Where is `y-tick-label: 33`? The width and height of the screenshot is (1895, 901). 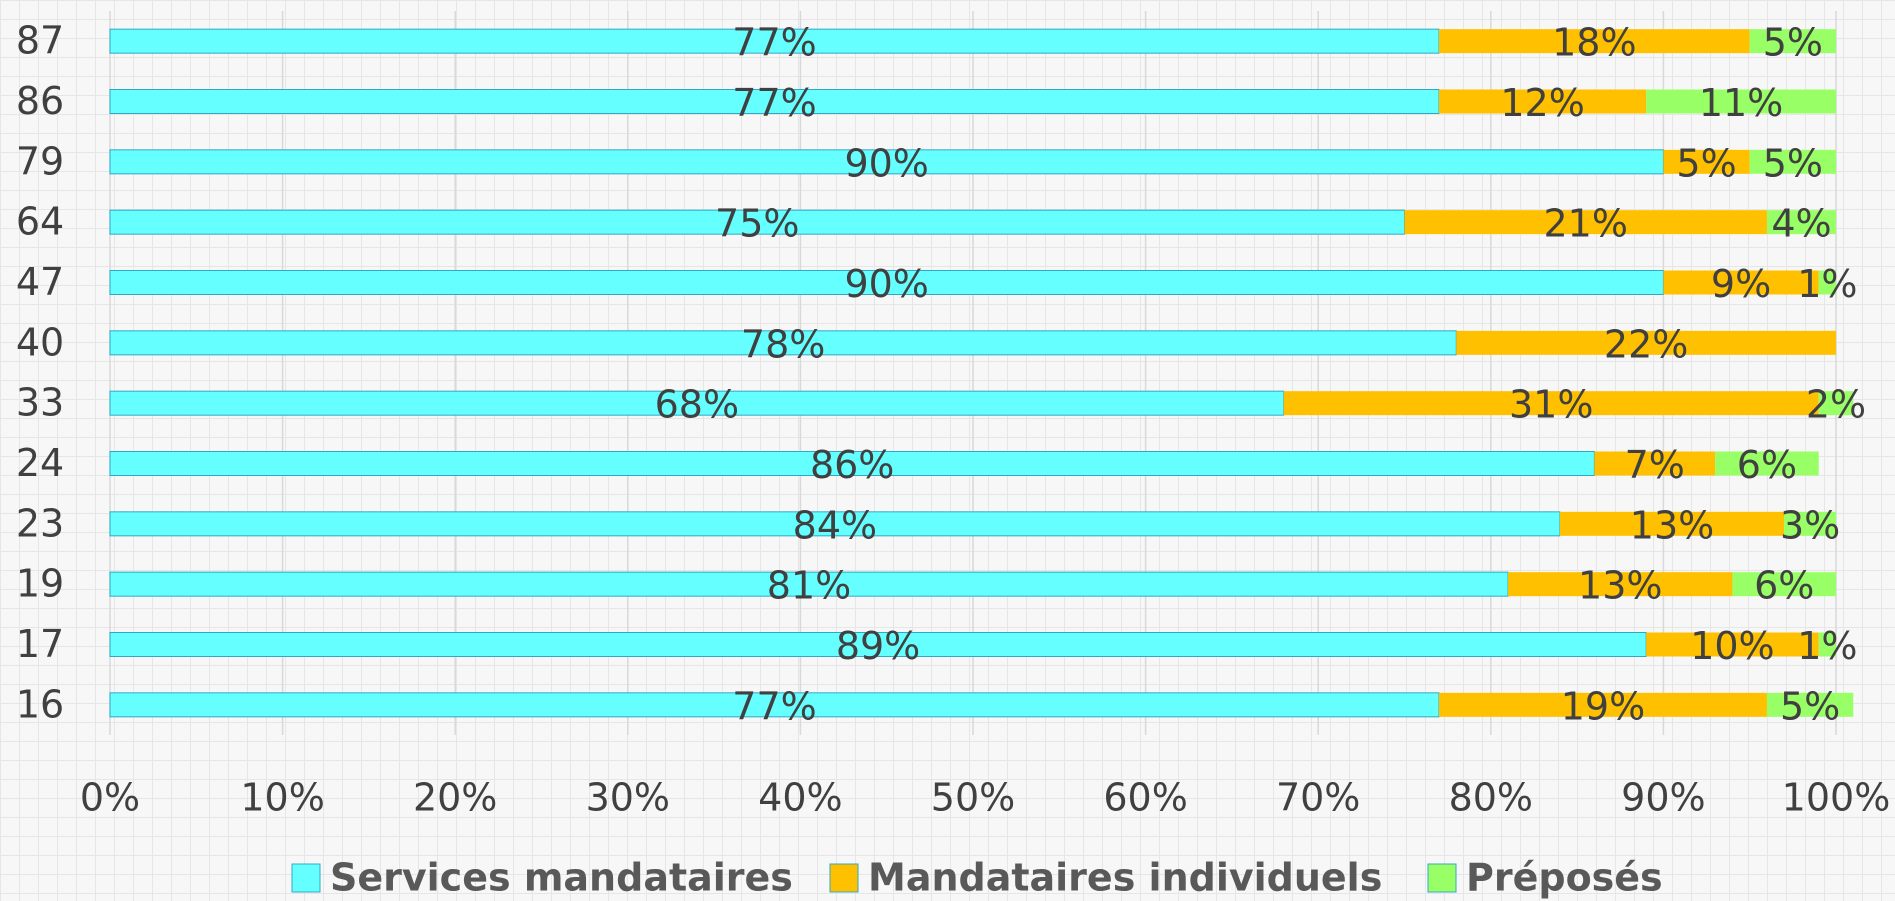
y-tick-label: 33 is located at coordinates (40, 403).